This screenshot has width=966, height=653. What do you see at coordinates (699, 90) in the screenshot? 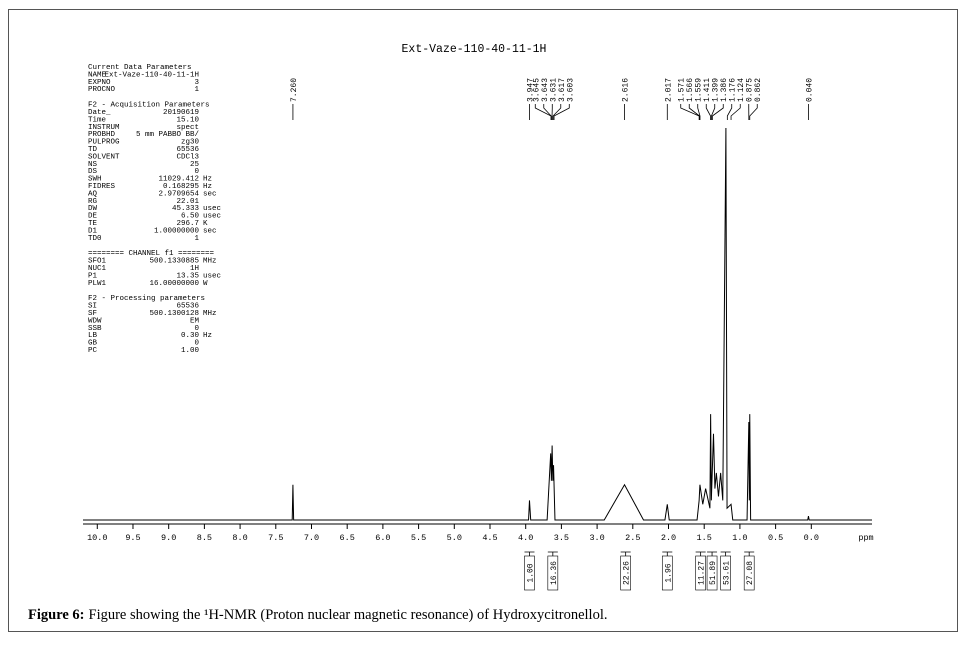
I see `peak-label: 1.559` at bounding box center [699, 90].